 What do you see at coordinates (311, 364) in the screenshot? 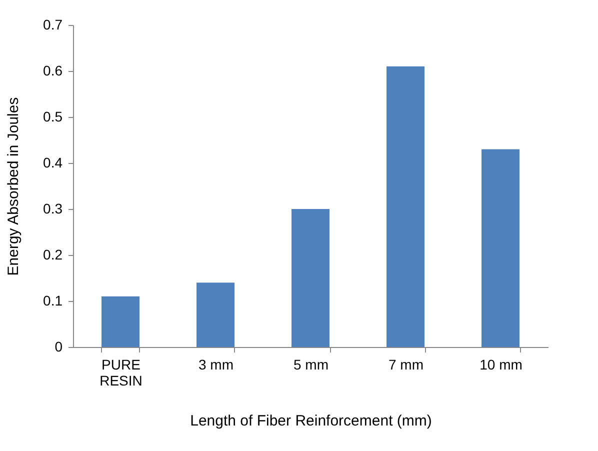
I see `x-tick-label: 5 mm` at bounding box center [311, 364].